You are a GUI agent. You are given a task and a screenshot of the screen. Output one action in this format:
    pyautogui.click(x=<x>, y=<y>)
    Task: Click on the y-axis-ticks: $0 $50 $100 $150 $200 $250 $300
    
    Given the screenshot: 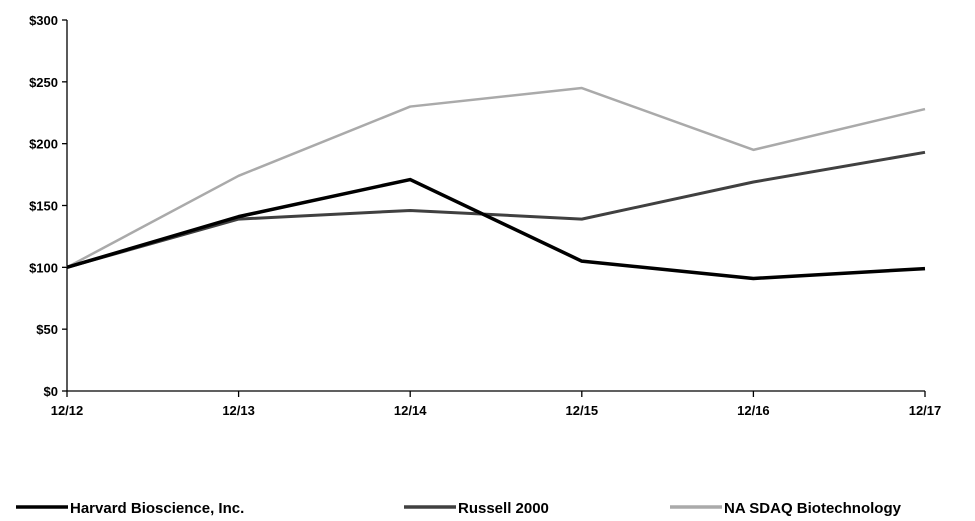 What is the action you would take?
    pyautogui.click(x=48, y=206)
    